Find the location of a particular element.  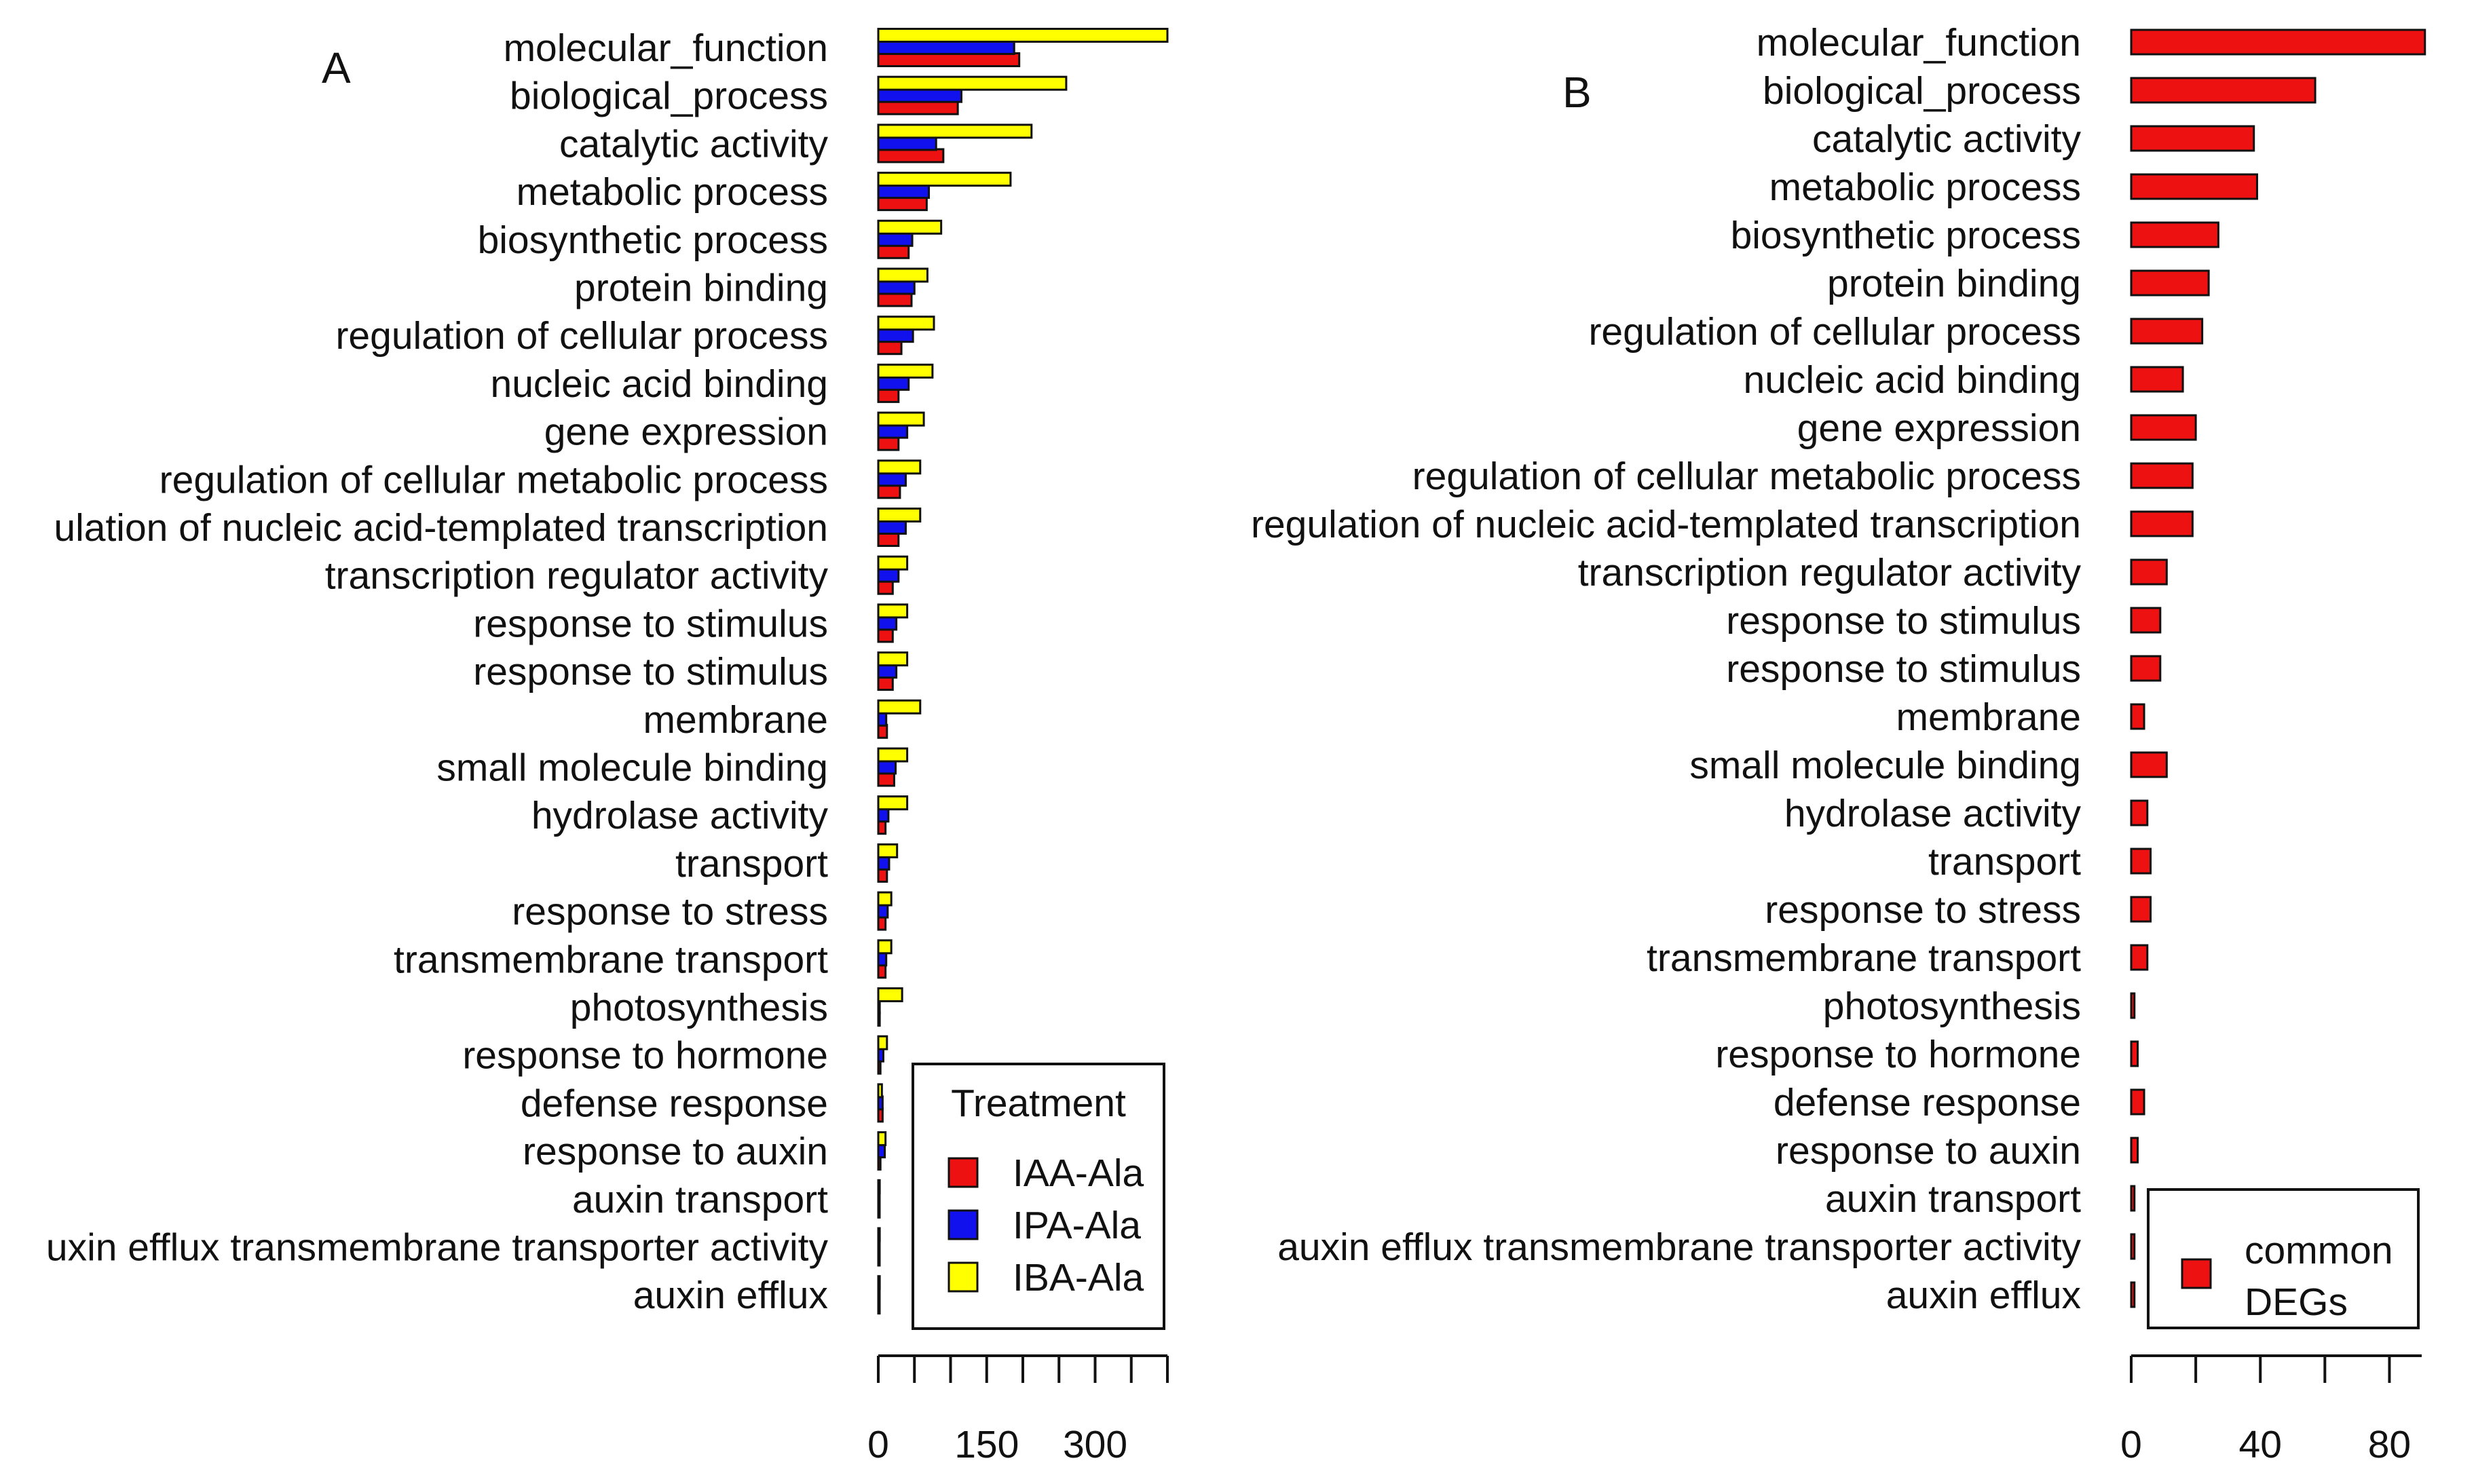

legend-swatch-iaa-ala is located at coordinates (963, 1172).